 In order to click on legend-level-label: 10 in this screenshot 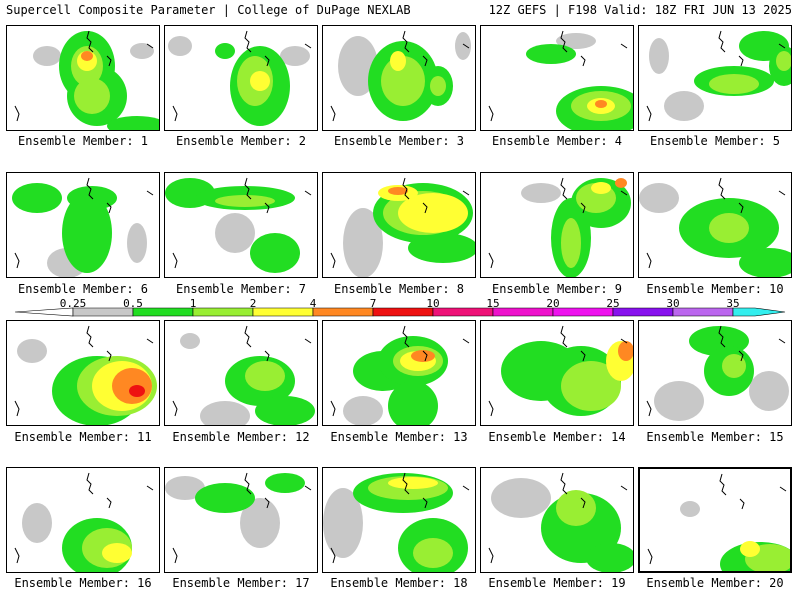, I will do `click(433, 303)`.